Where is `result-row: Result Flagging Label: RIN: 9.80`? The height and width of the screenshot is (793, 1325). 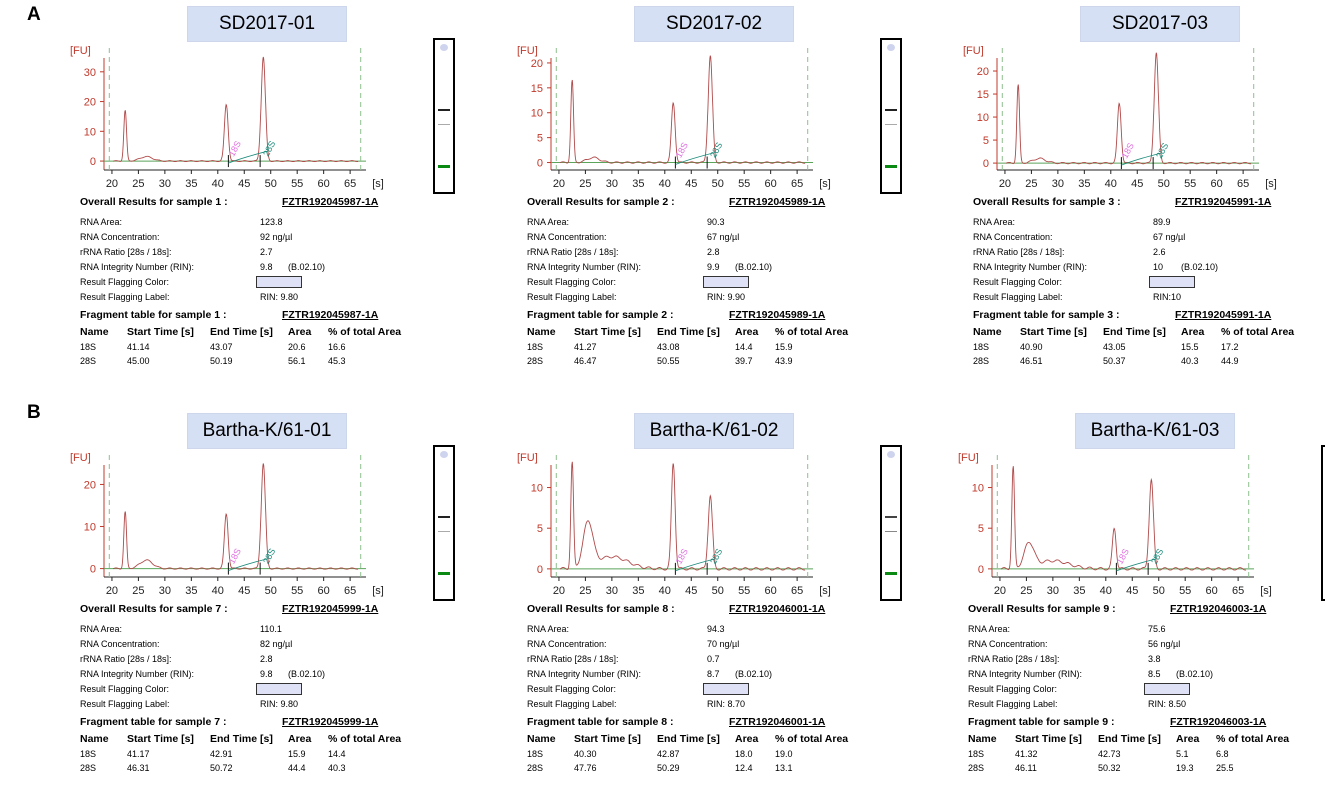
result-row: Result Flagging Label: RIN: 9.80 is located at coordinates (300, 299).